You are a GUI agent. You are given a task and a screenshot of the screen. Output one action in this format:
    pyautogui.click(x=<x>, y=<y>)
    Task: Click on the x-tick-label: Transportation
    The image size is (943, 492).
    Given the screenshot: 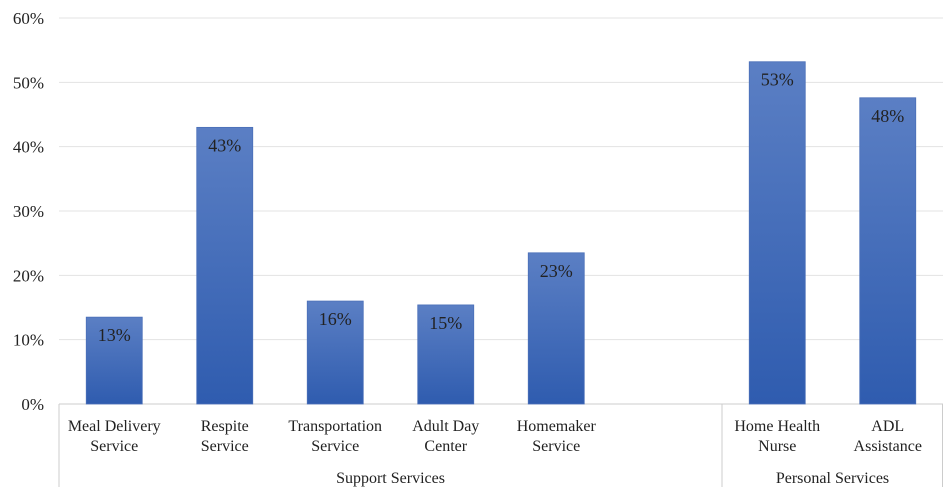 What is the action you would take?
    pyautogui.click(x=335, y=426)
    